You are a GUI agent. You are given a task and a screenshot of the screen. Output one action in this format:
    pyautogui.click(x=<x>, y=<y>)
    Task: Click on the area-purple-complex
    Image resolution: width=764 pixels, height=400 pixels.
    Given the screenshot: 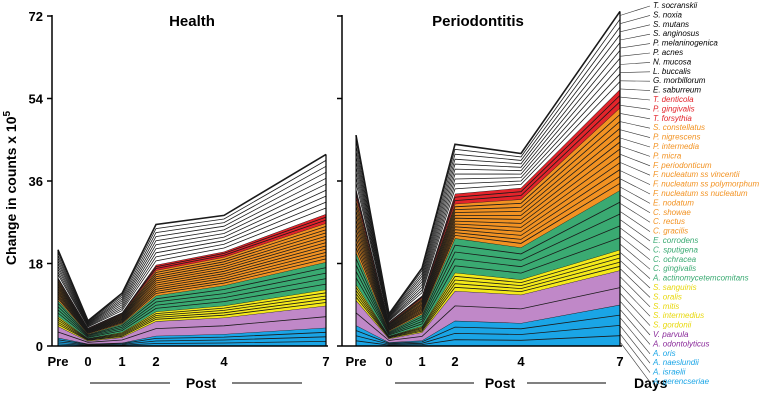 What is the action you would take?
    pyautogui.click(x=192, y=324)
    